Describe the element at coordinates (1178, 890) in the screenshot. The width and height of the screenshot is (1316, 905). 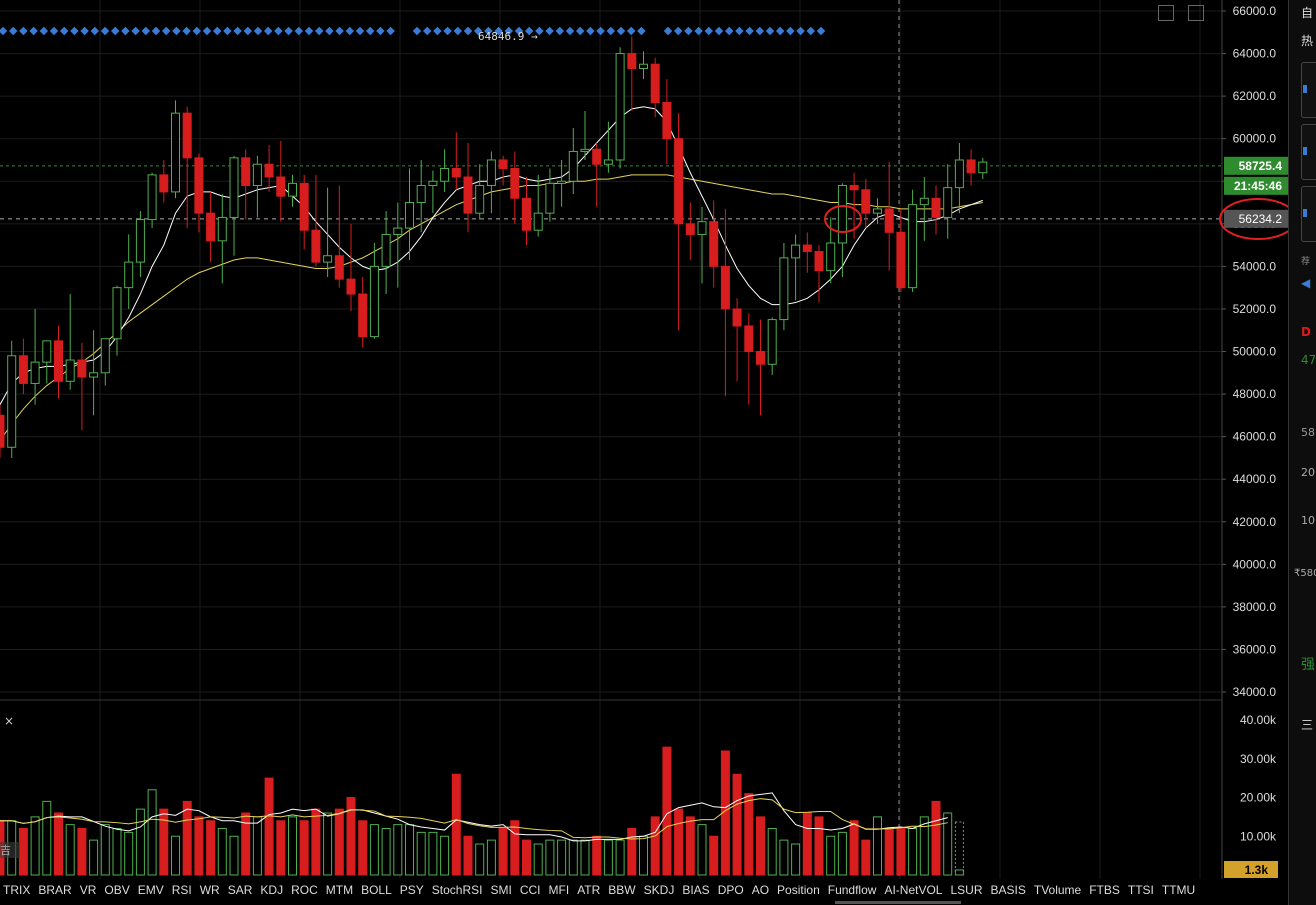
I see `indicator-tab-ttmu: TTMU` at that location.